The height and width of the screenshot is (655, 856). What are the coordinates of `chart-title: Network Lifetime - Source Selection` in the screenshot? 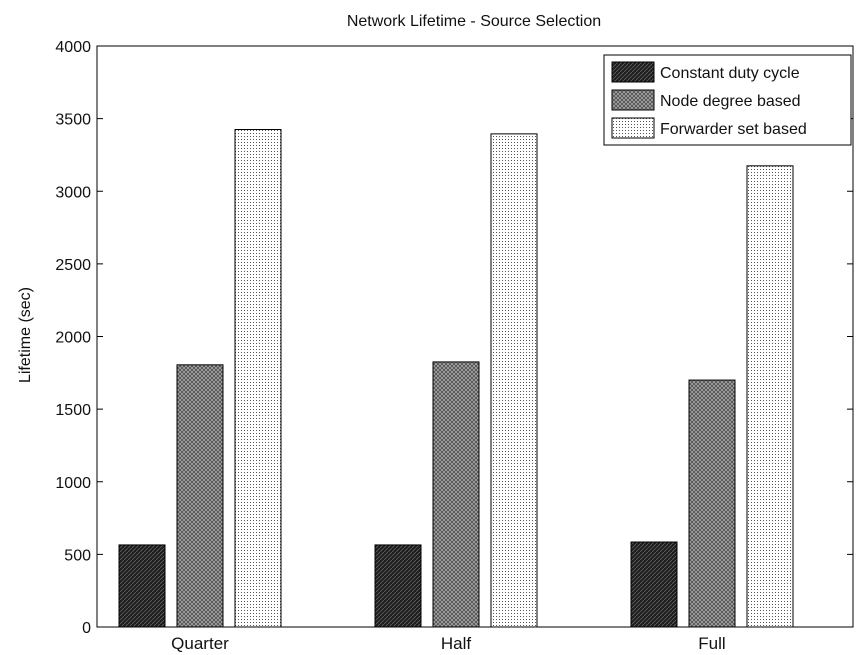 It's located at (474, 21).